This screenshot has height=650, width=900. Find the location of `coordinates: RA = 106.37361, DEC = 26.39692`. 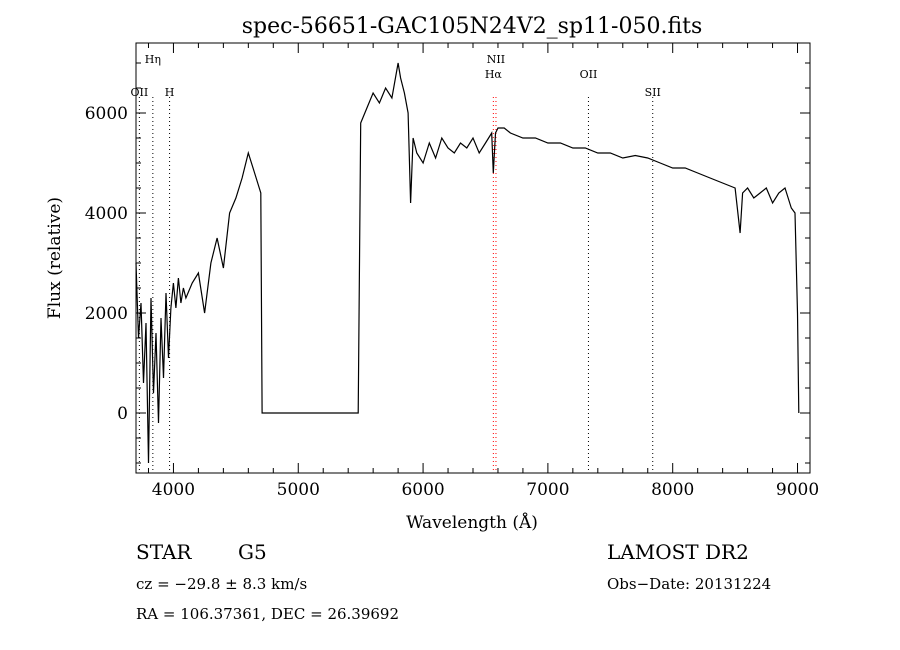

coordinates: RA = 106.37361, DEC = 26.39692 is located at coordinates (267, 614).